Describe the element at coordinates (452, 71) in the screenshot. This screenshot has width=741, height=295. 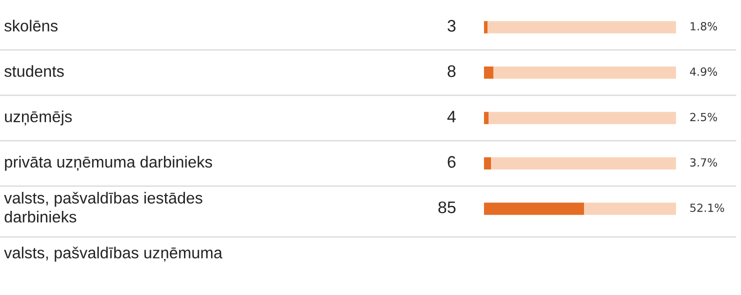
I see `data-label: 8` at that location.